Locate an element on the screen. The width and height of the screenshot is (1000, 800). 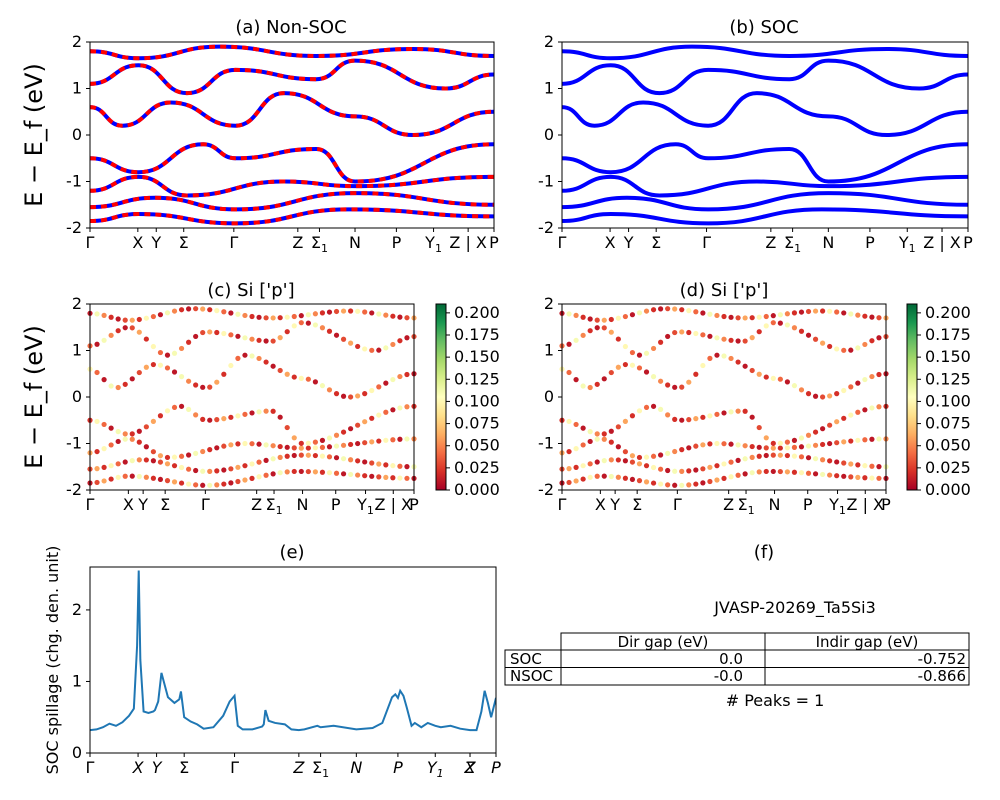
panel-b-xtick-label: X is located at coordinates (610, 242).